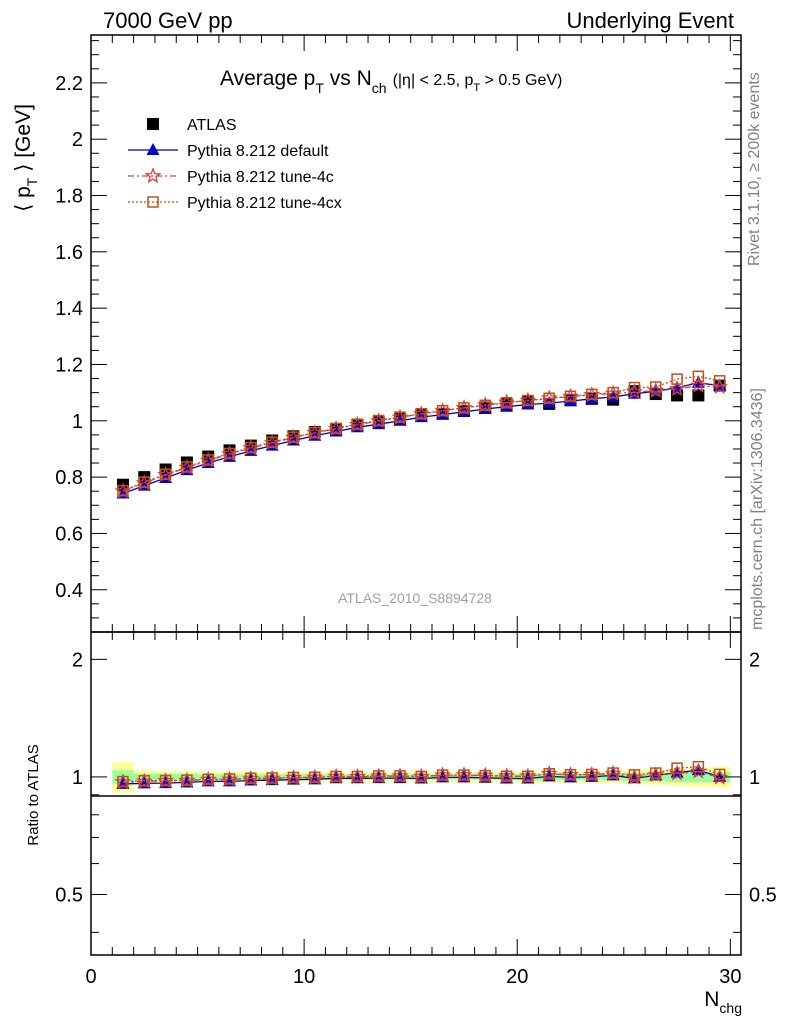 The width and height of the screenshot is (786, 1024). I want to click on main-y-axis-label: ⟨ pT ⟩ [GeV], so click(26, 158).